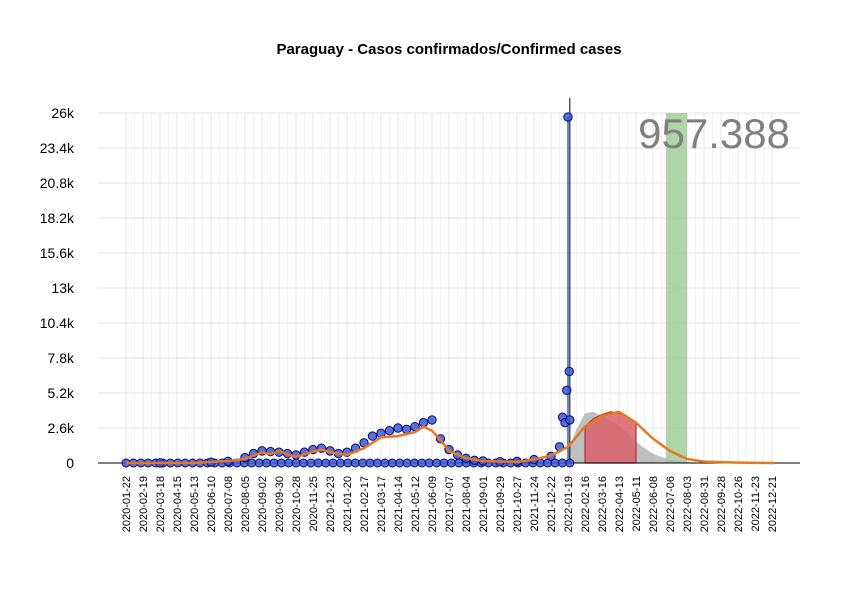 The height and width of the screenshot is (600, 850). What do you see at coordinates (246, 504) in the screenshot?
I see `x-tick-label: 2020-08-05` at bounding box center [246, 504].